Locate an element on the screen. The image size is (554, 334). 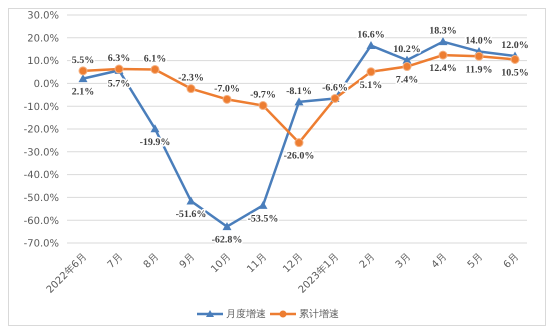
data-label: 12.0% is located at coordinates (515, 46).